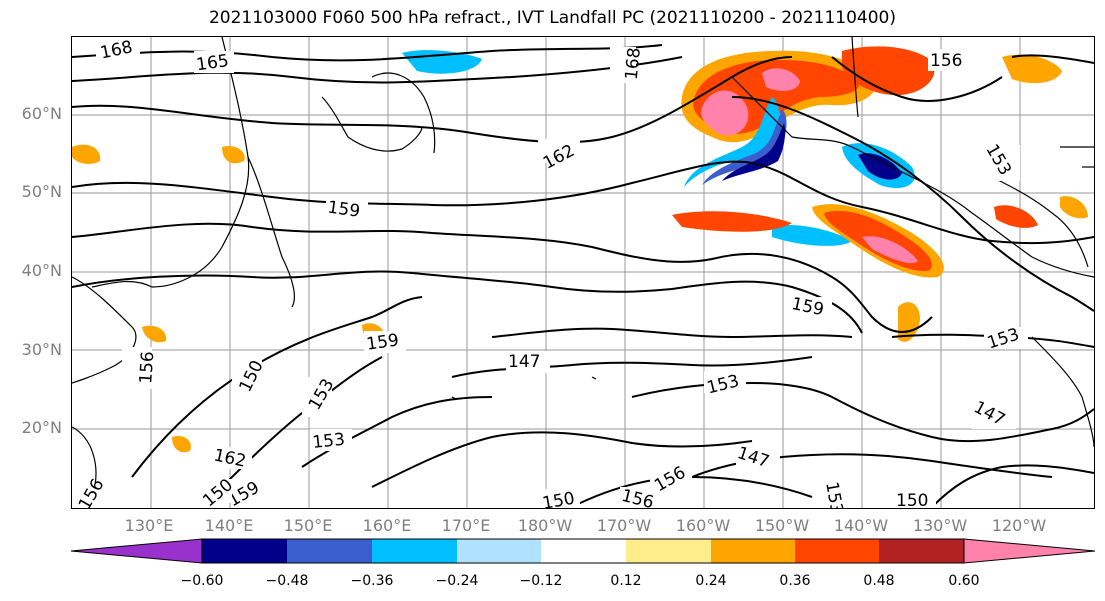 This screenshot has height=601, width=1105. I want to click on lon-label-170w: 170°W, so click(624, 525).